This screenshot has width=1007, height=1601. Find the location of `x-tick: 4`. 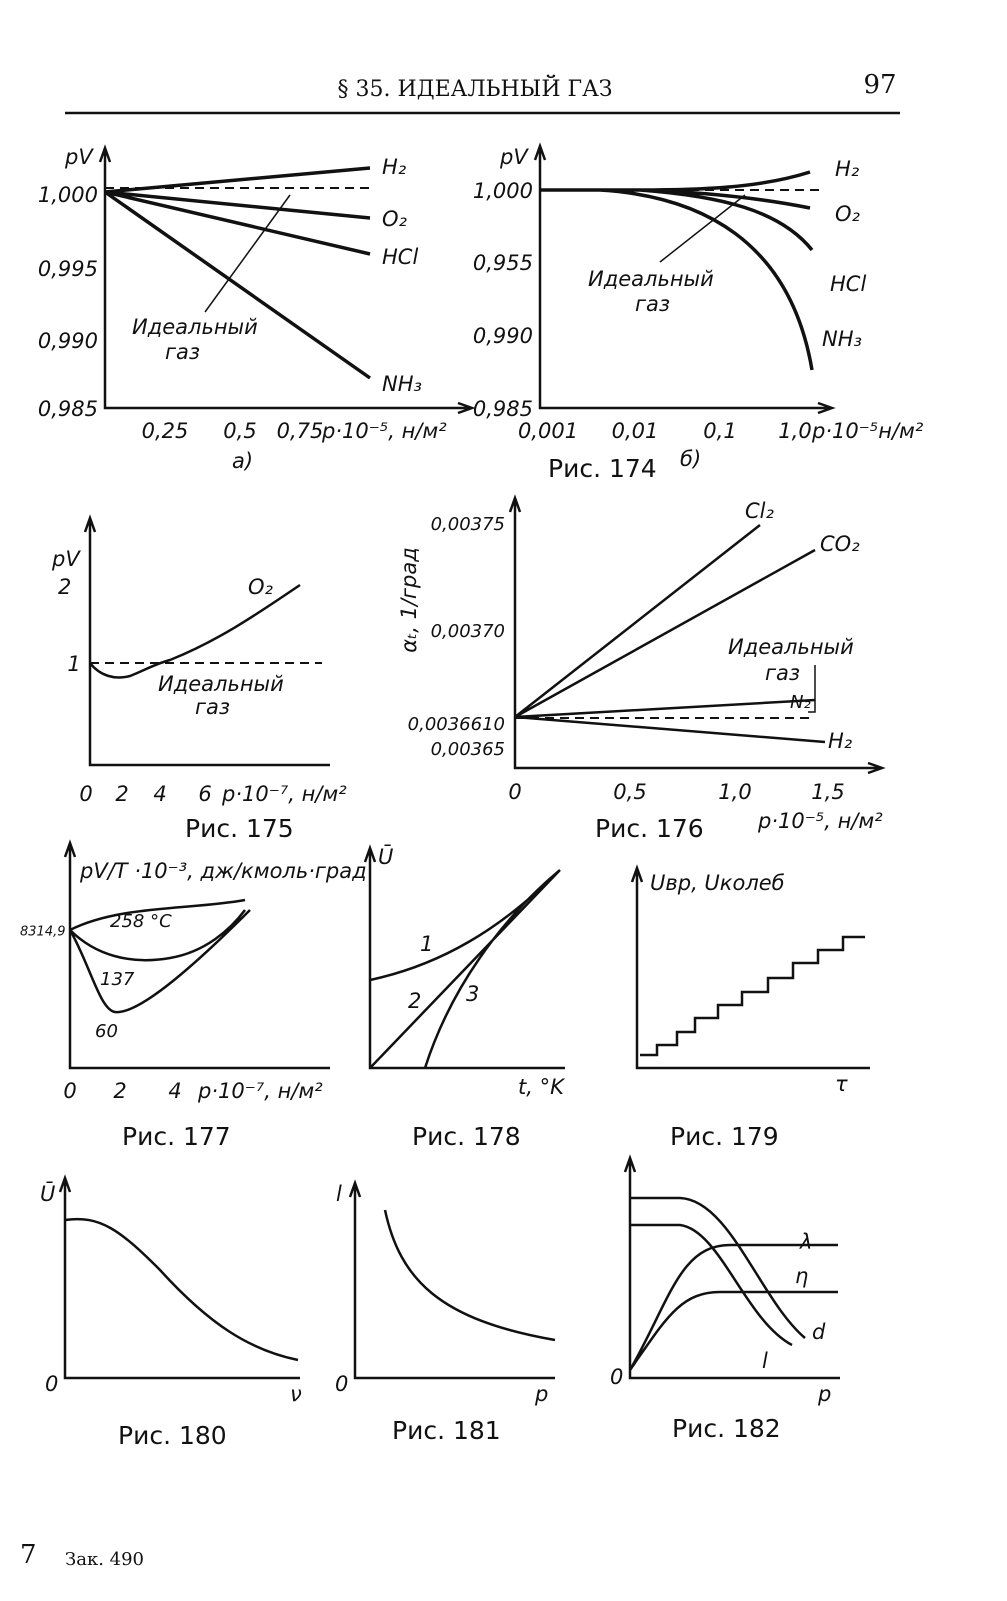

x-tick: 4 is located at coordinates (174, 1091).